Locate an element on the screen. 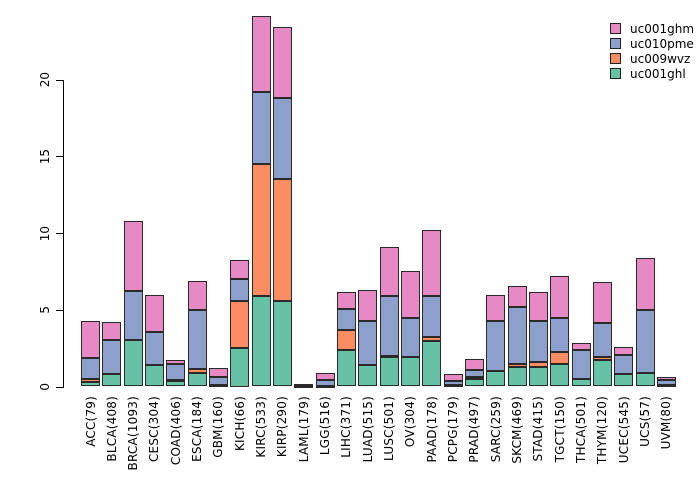 The height and width of the screenshot is (480, 700). y-axis-tick-label: 0 is located at coordinates (45, 386).